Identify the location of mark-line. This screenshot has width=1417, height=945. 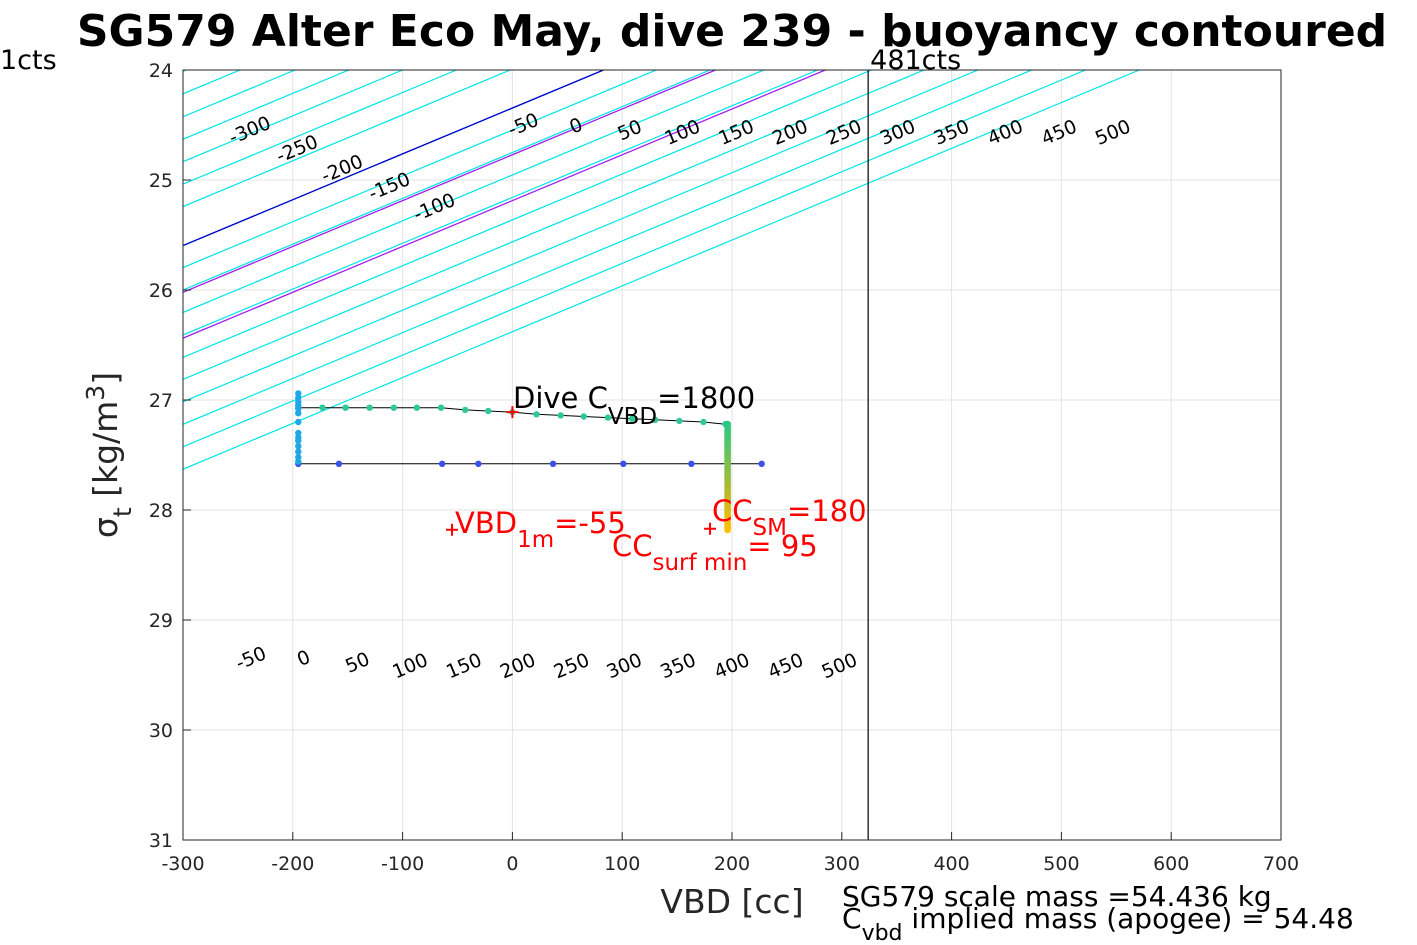
(449, 181).